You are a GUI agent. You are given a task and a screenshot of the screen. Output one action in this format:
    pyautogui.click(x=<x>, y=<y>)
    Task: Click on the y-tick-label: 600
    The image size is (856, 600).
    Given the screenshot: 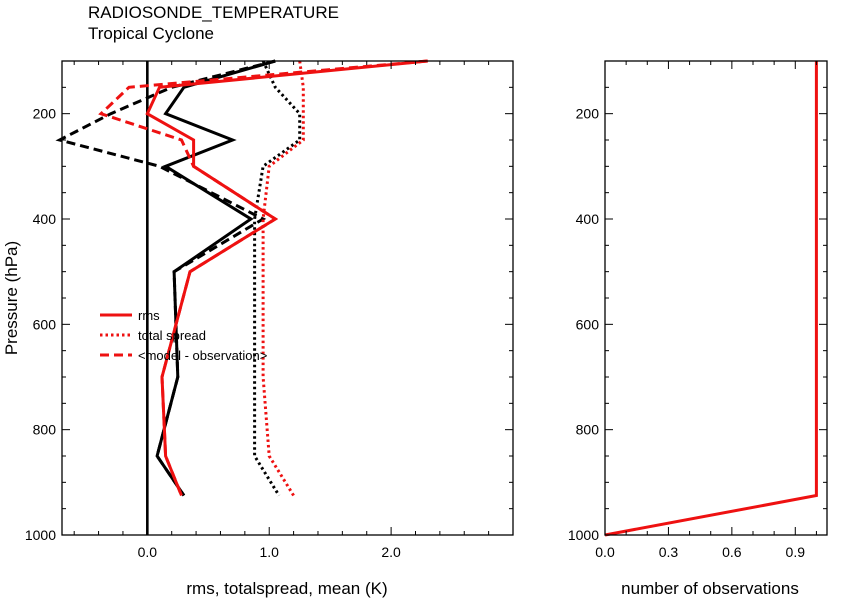 What is the action you would take?
    pyautogui.click(x=45, y=324)
    